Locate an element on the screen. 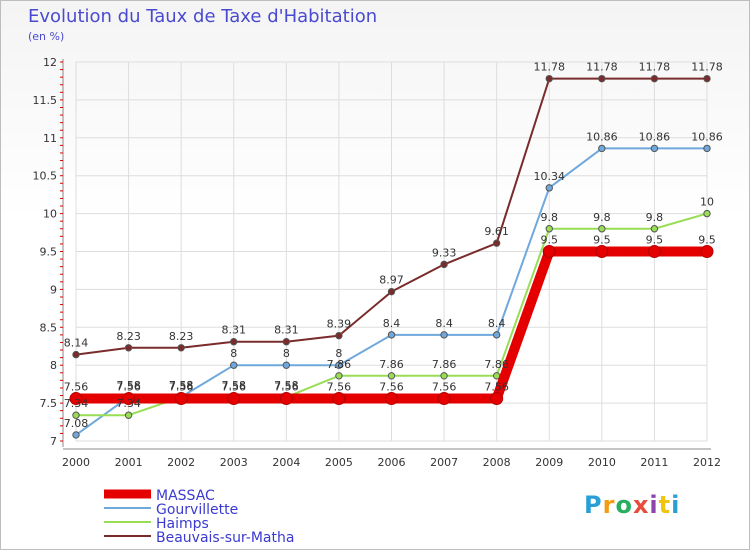 This screenshot has height=551, width=750. legend-label: MASSAC is located at coordinates (185, 496).